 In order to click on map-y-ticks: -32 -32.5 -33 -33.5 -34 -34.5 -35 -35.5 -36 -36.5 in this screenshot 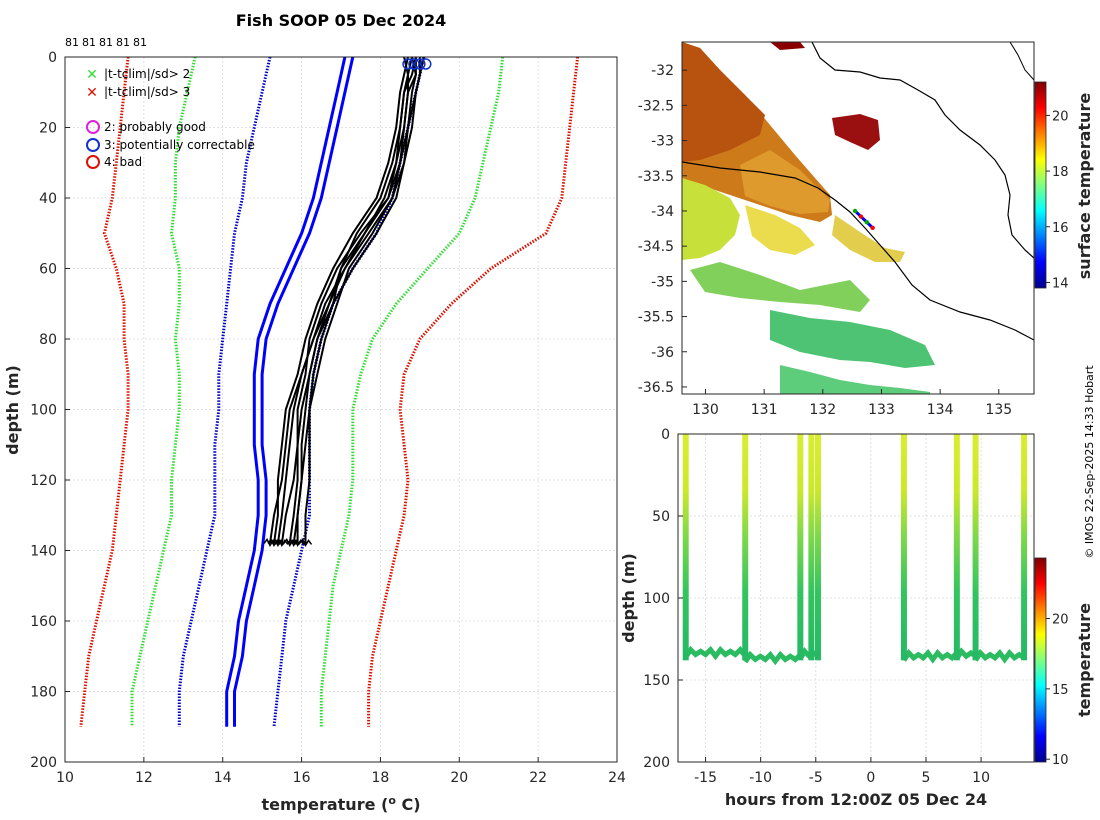, I will do `click(656, 229)`.